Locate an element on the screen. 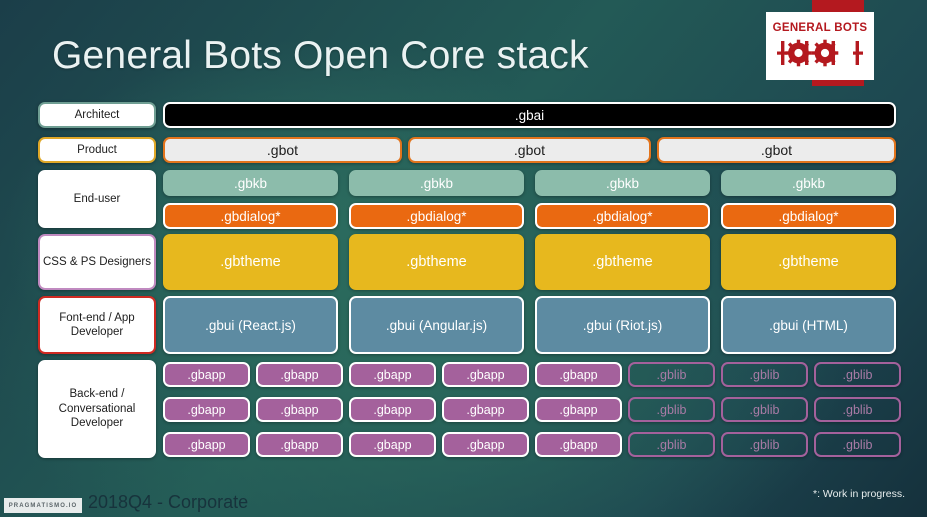 This screenshot has width=927, height=517. layer-box-gbot-3: .gbot is located at coordinates (776, 150).